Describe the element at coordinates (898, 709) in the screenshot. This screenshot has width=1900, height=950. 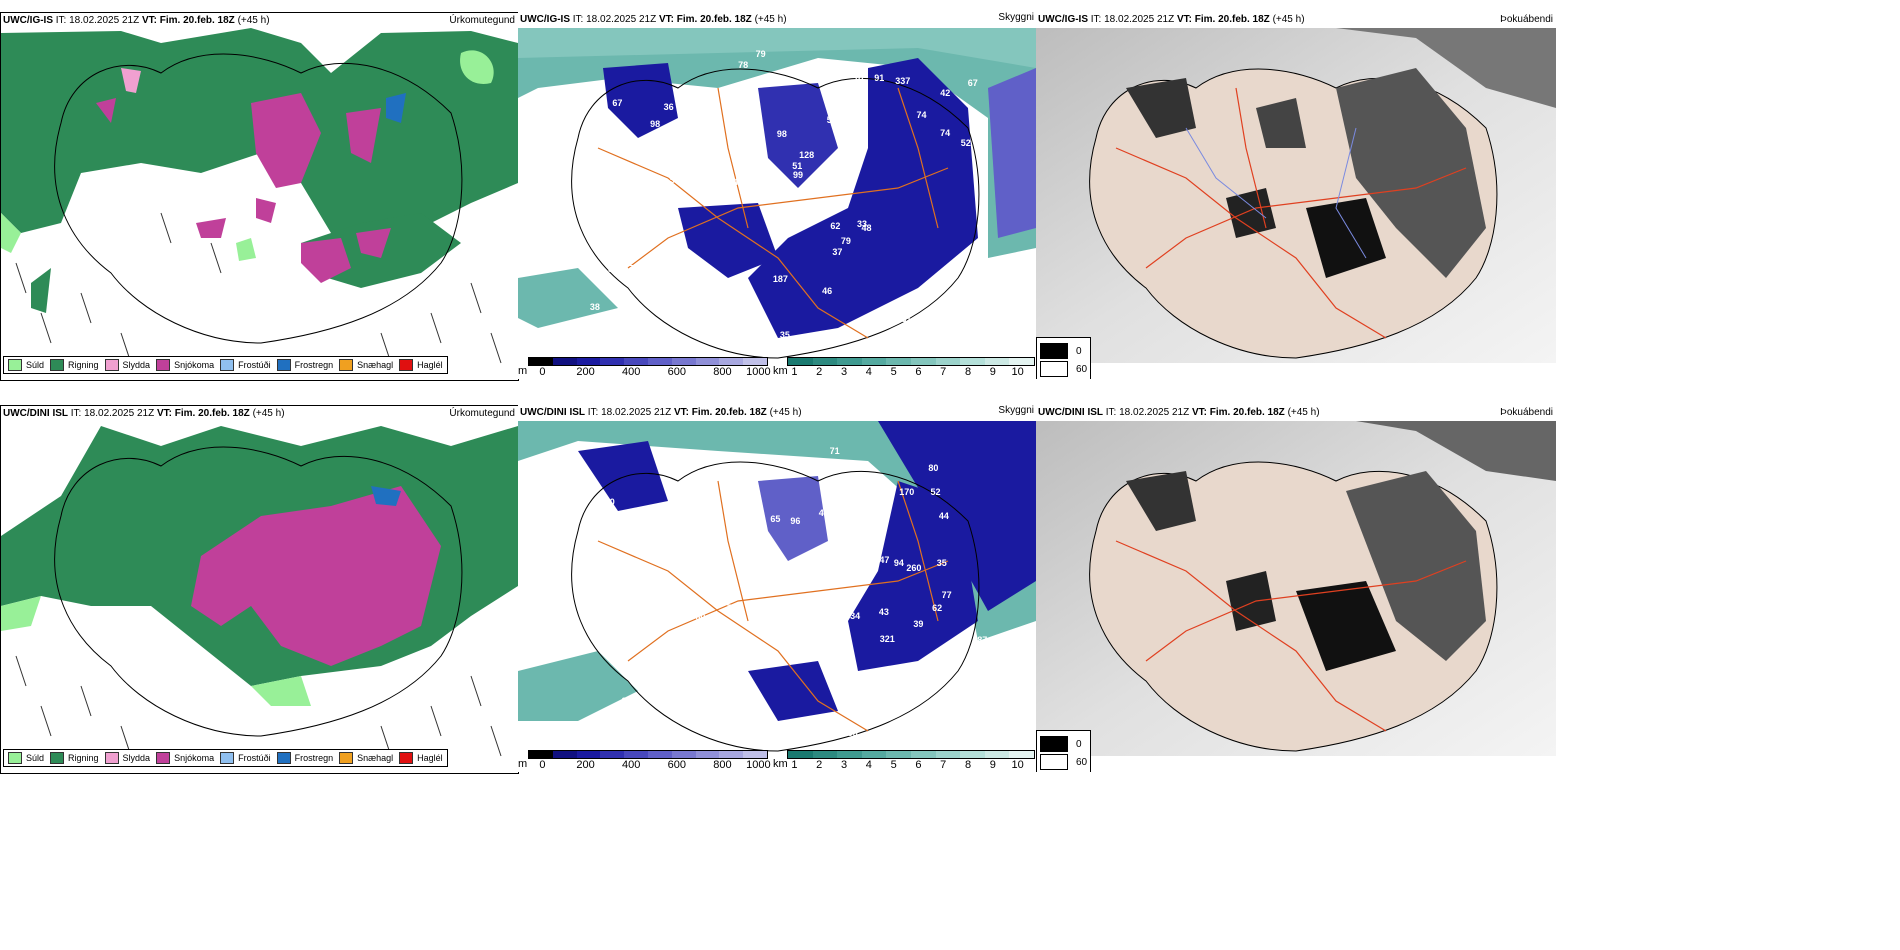
I see `cloud-base-label: 52` at that location.